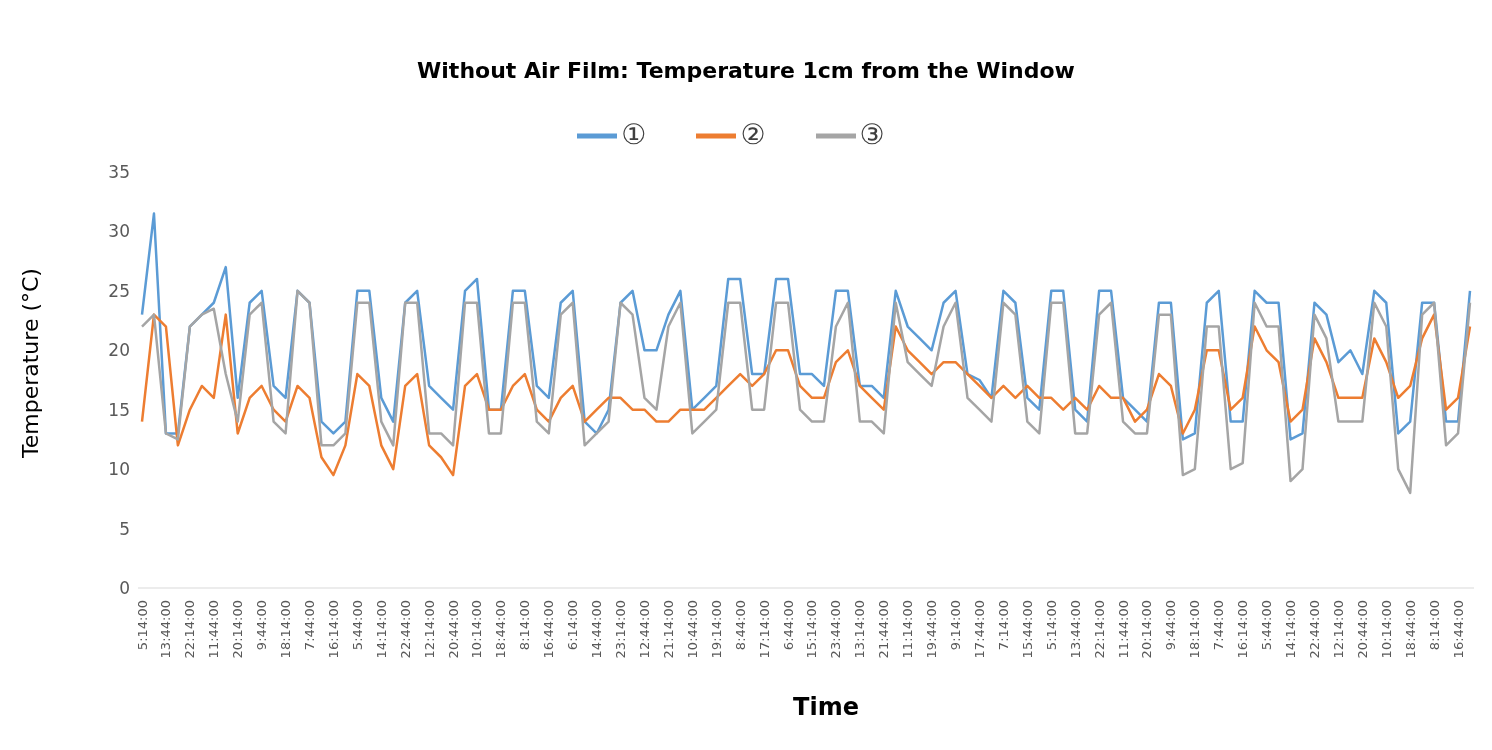  What do you see at coordinates (668, 629) in the screenshot?
I see `x-tick-label: 21:14:00` at bounding box center [668, 629].